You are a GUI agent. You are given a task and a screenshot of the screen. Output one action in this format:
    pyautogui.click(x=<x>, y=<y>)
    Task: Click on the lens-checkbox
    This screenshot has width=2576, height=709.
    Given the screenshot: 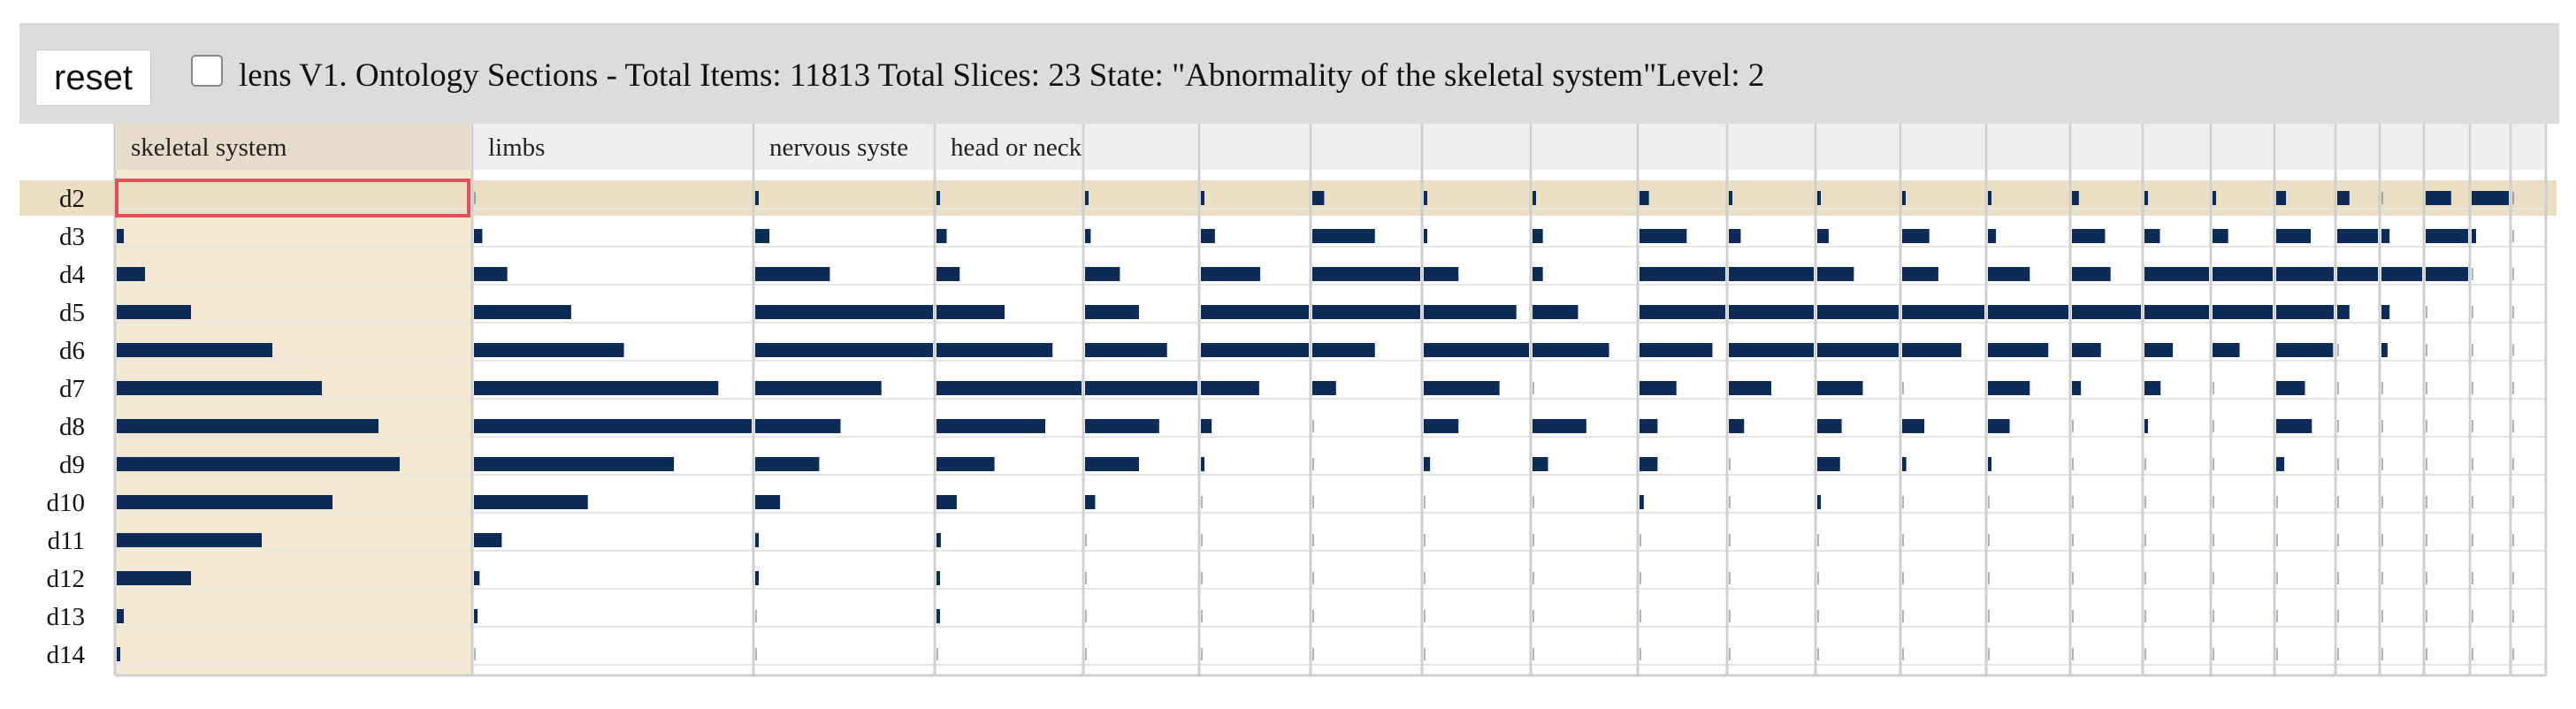 What is the action you would take?
    pyautogui.click(x=207, y=71)
    